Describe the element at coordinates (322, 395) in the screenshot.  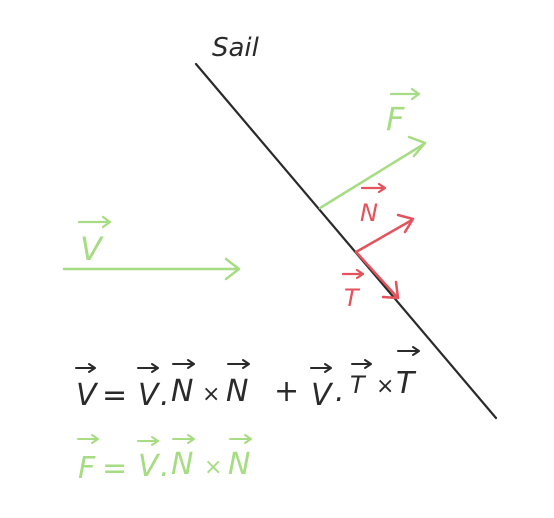
I see `eq1-term2-v: V` at that location.